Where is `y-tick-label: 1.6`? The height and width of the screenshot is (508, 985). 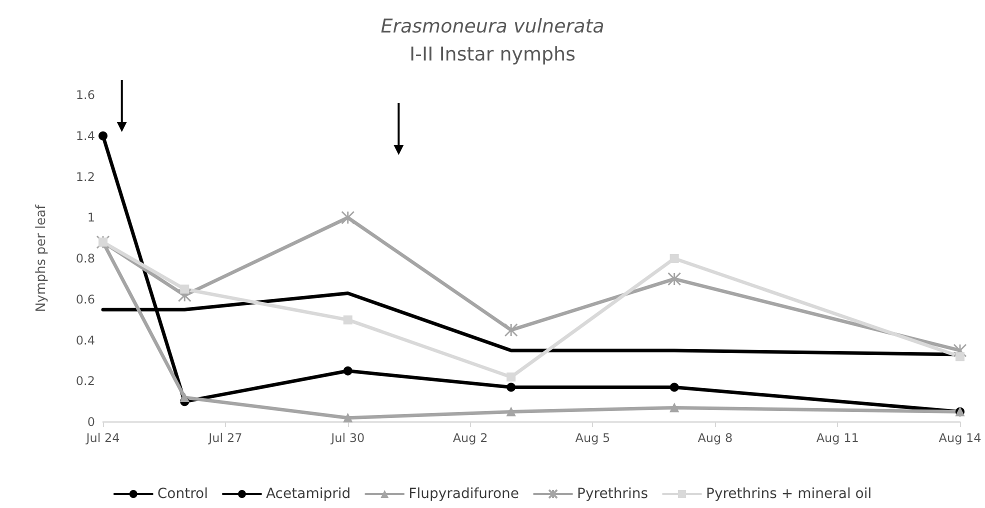
y-tick-label: 1.6 is located at coordinates (85, 95).